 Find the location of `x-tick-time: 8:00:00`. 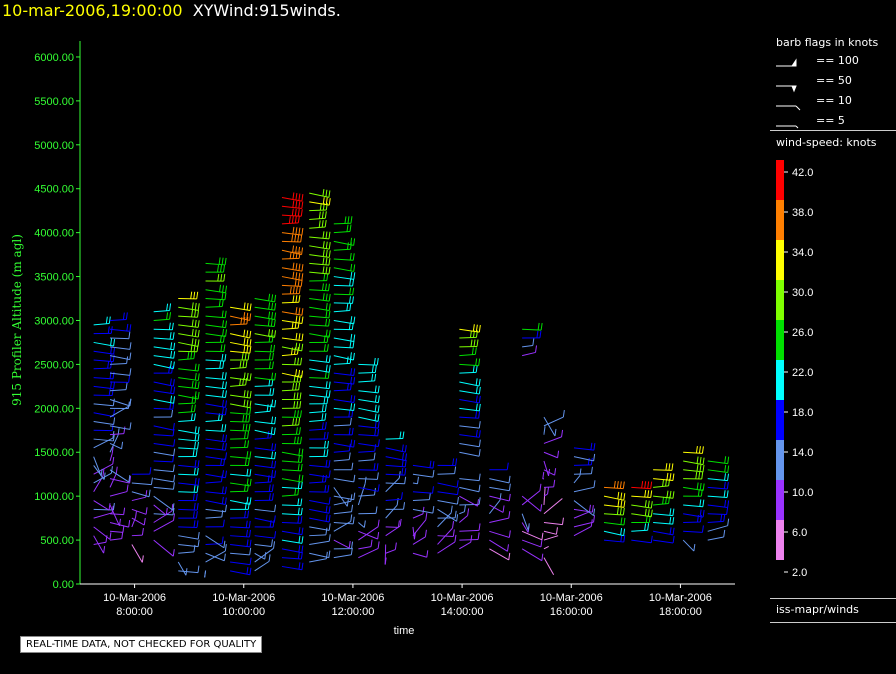

x-tick-time: 8:00:00 is located at coordinates (134, 612).